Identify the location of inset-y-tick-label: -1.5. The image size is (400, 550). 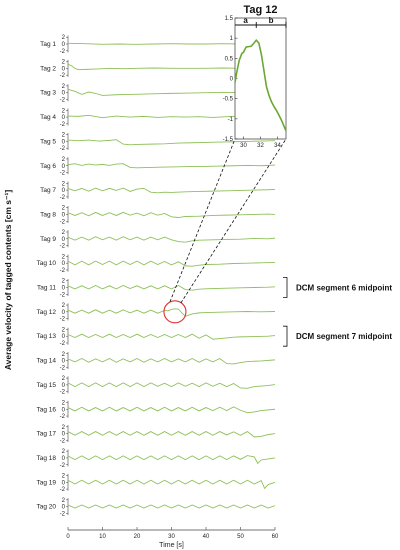
(228, 140).